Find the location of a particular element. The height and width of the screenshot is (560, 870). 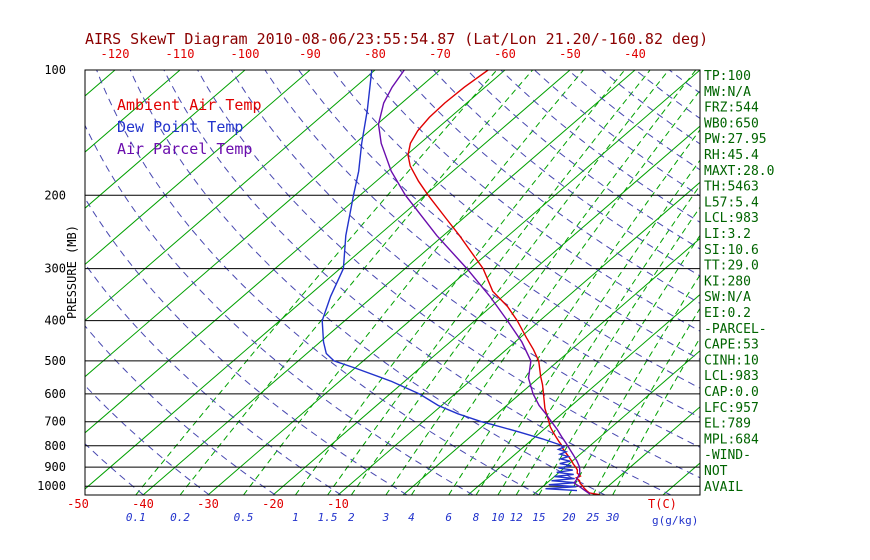

stats-line: CINH:10 is located at coordinates (731, 360).